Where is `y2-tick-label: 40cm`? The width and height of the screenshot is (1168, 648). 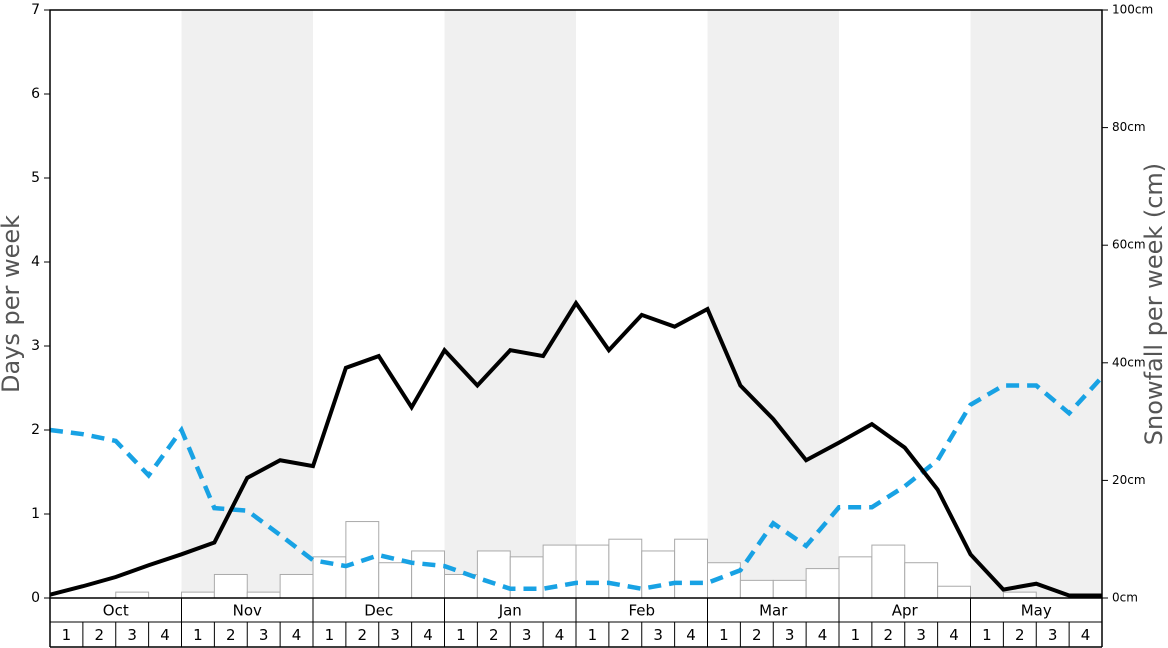 y2-tick-label: 40cm is located at coordinates (1129, 362).